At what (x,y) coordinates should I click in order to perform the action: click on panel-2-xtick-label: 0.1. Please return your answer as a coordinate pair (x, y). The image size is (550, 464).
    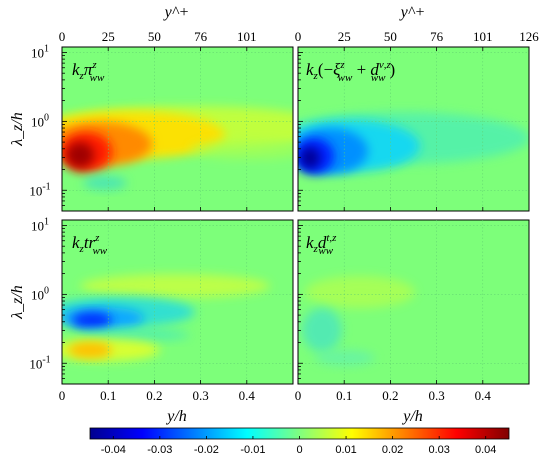
    Looking at the image, I should click on (108, 395).